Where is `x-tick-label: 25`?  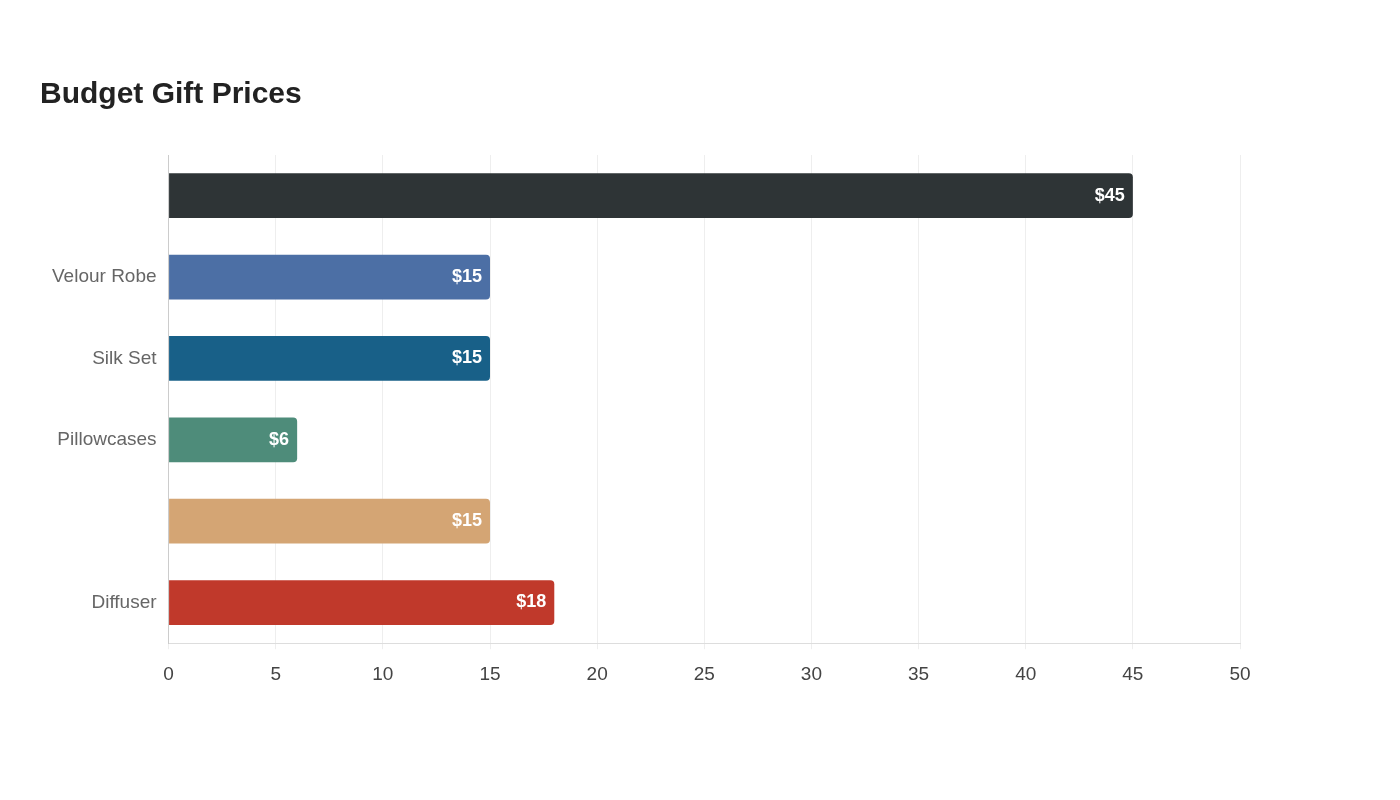
x-tick-label: 25 is located at coordinates (704, 673).